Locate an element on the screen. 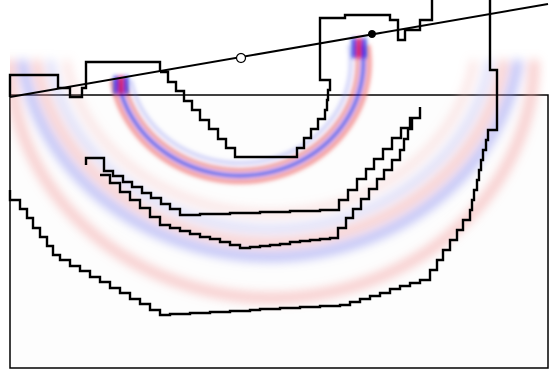  contour is located at coordinates (85, 79).